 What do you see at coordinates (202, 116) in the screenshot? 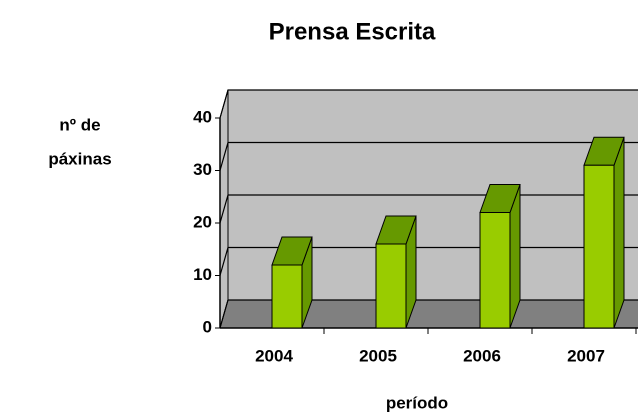
I see `y-tick-label: 40` at bounding box center [202, 116].